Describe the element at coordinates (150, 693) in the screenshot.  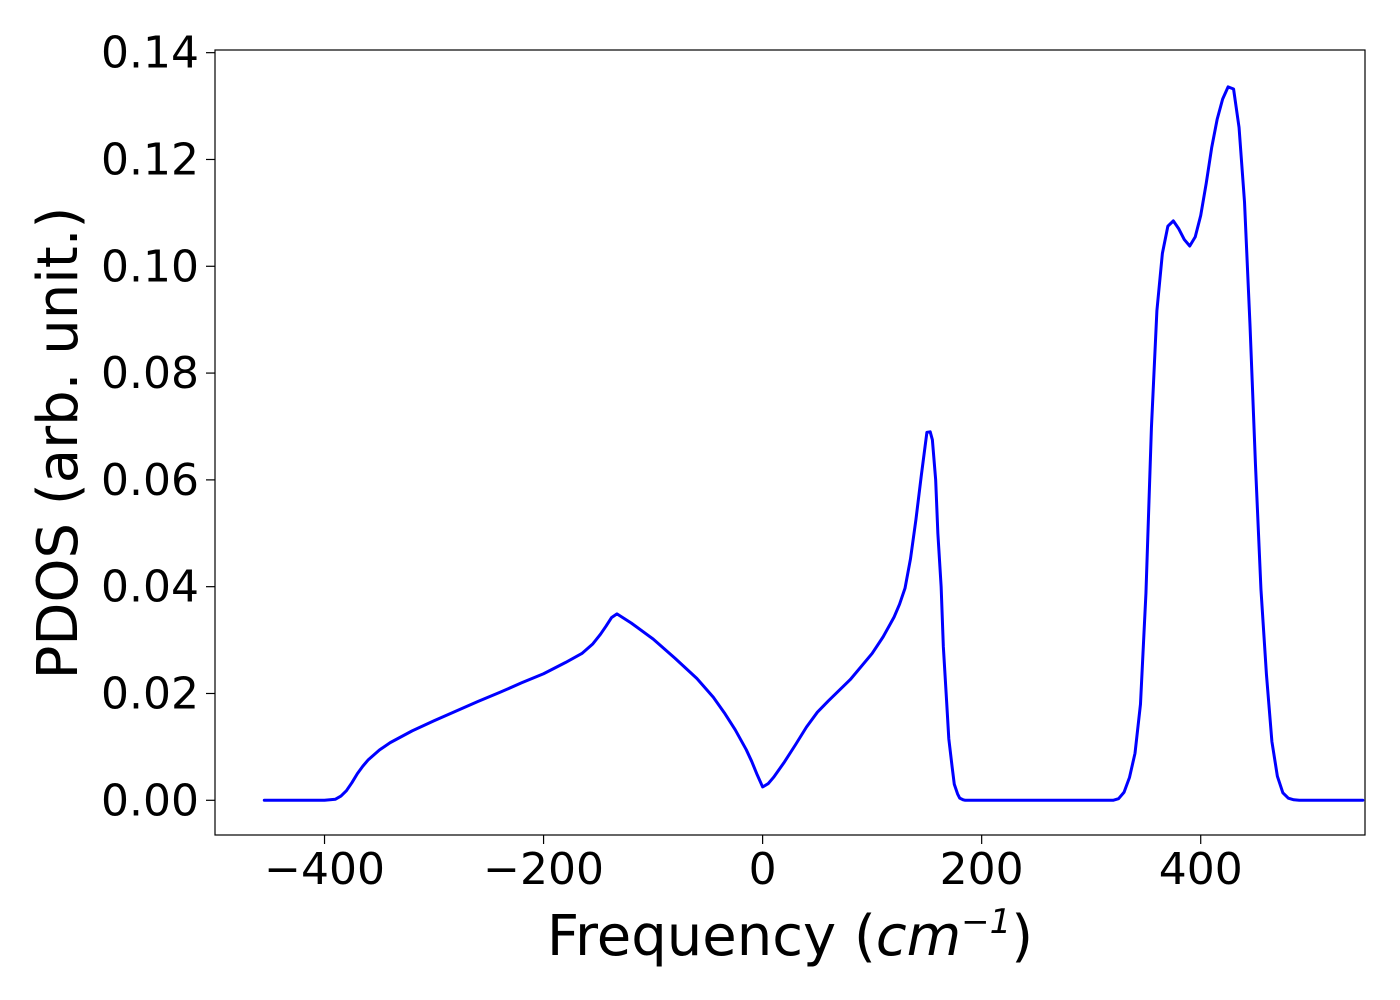
I see `y-tick-label: 0.02` at that location.